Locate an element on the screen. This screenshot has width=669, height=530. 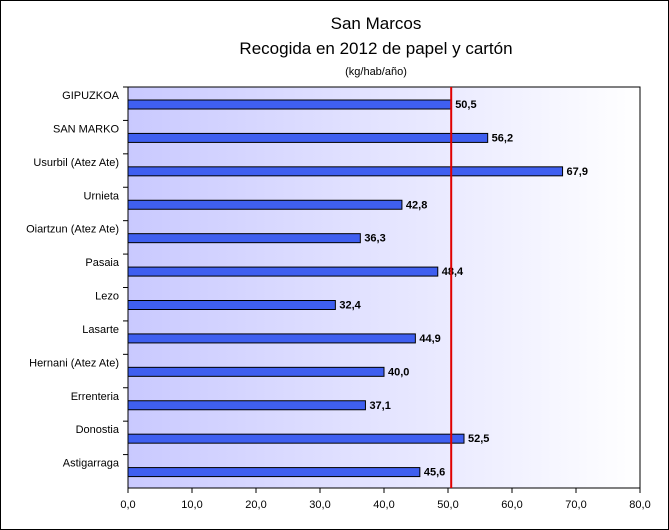
x-tick-label: 40,0 is located at coordinates (383, 505).